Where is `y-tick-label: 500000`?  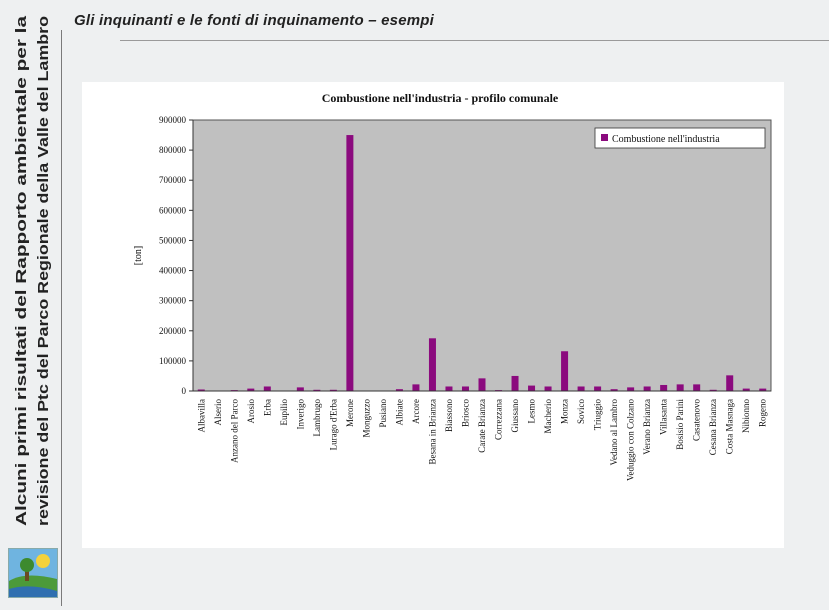 y-tick-label: 500000 is located at coordinates (173, 240).